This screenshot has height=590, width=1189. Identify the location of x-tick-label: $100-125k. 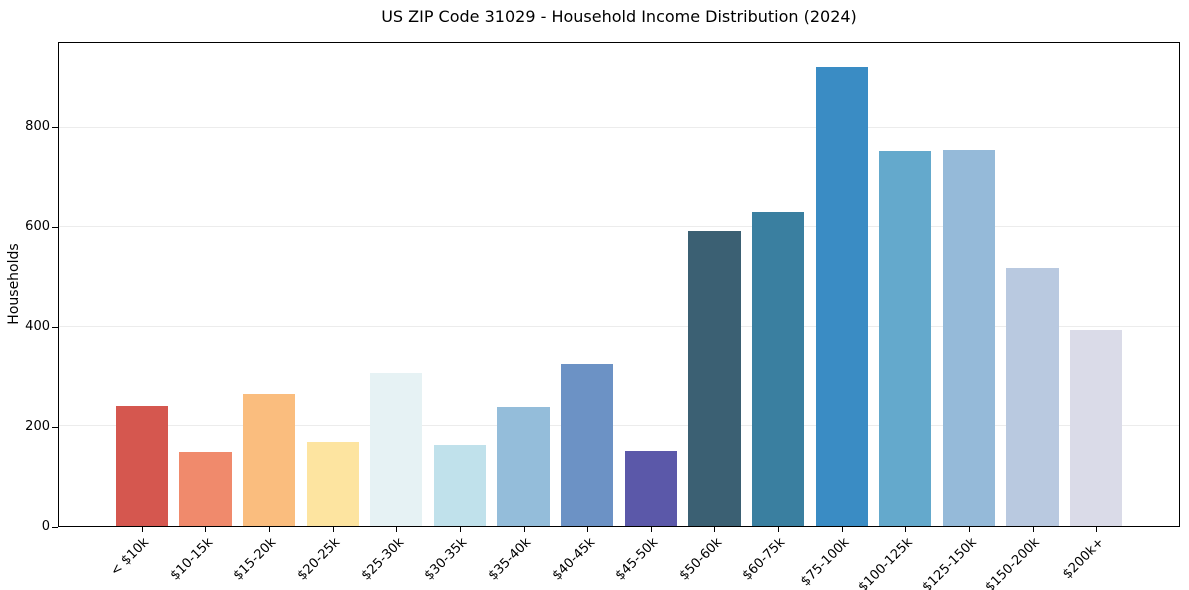
(885, 562).